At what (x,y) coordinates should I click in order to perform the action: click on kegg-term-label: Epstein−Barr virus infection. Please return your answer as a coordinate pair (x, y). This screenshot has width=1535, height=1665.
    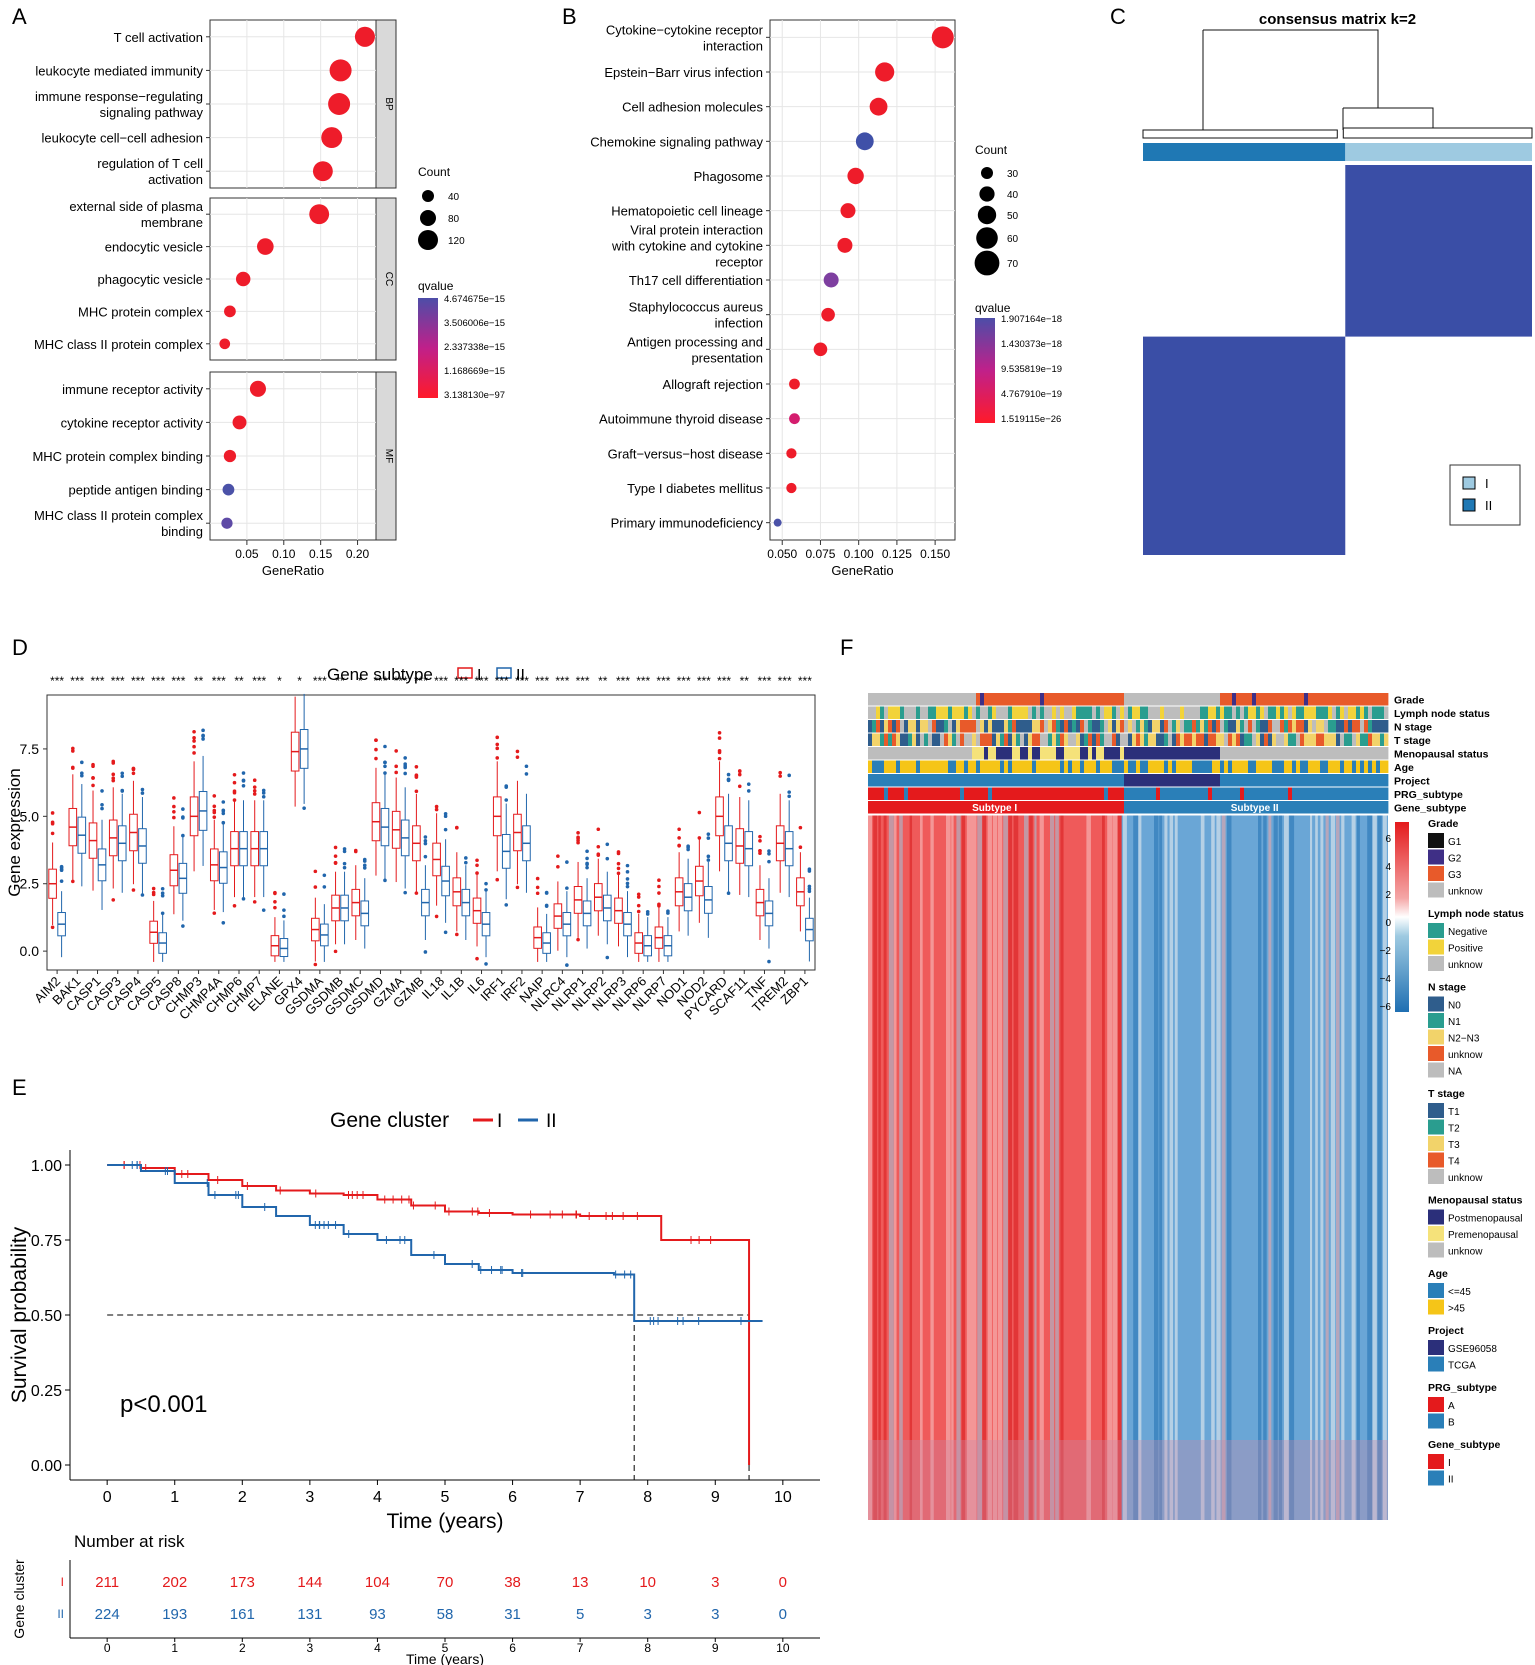
    Looking at the image, I should click on (683, 72).